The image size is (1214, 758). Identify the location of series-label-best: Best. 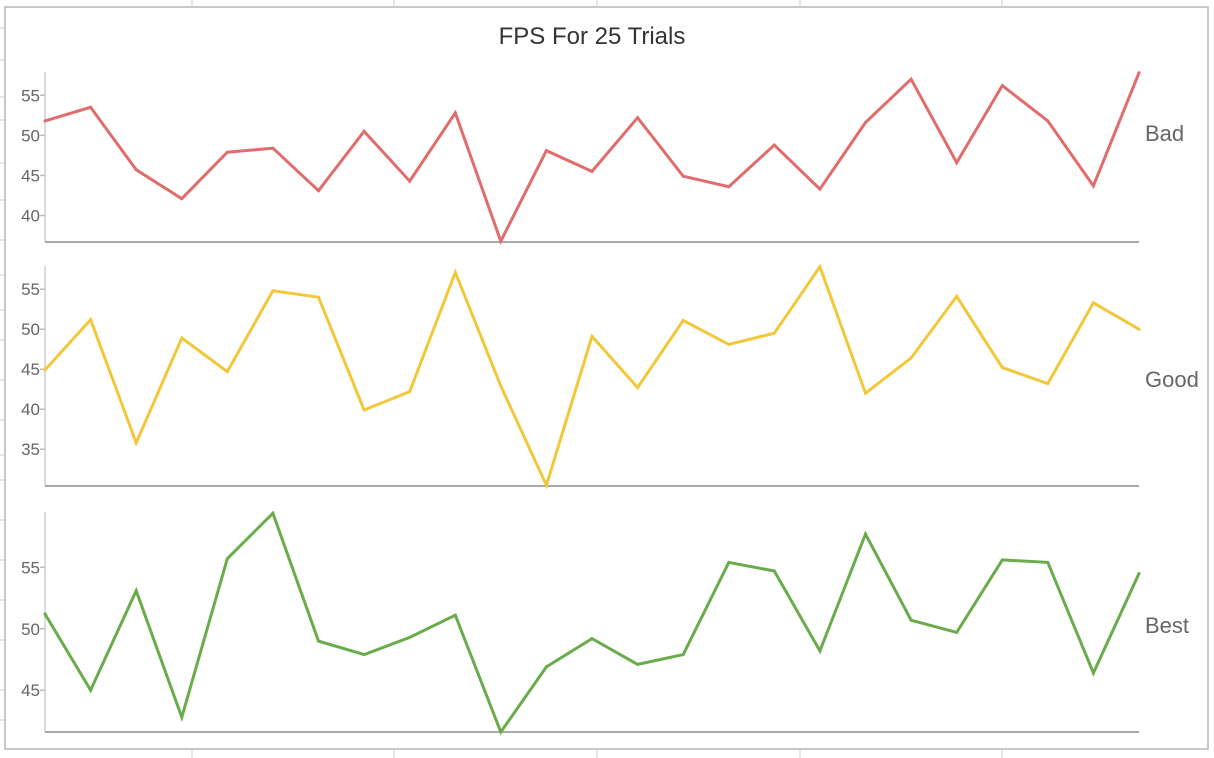
(1167, 625).